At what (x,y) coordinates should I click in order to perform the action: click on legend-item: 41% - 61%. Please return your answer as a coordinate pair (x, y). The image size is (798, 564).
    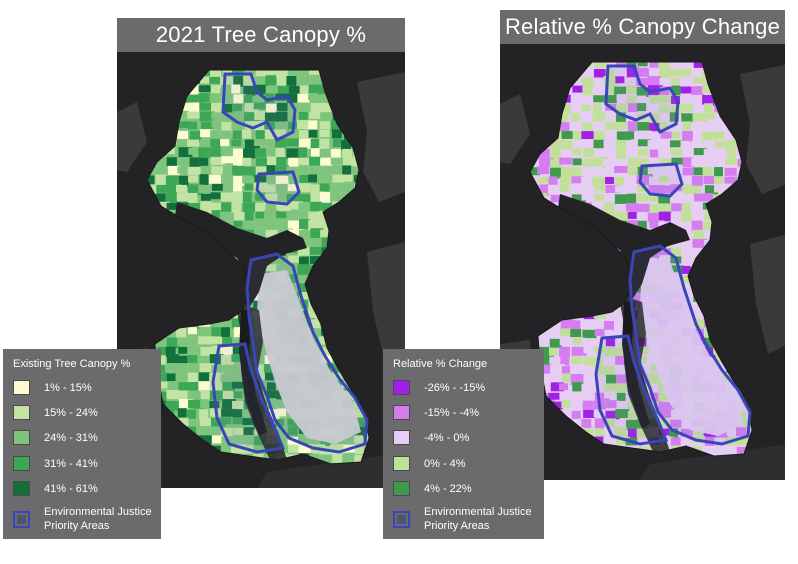
    Looking at the image, I should click on (55, 488).